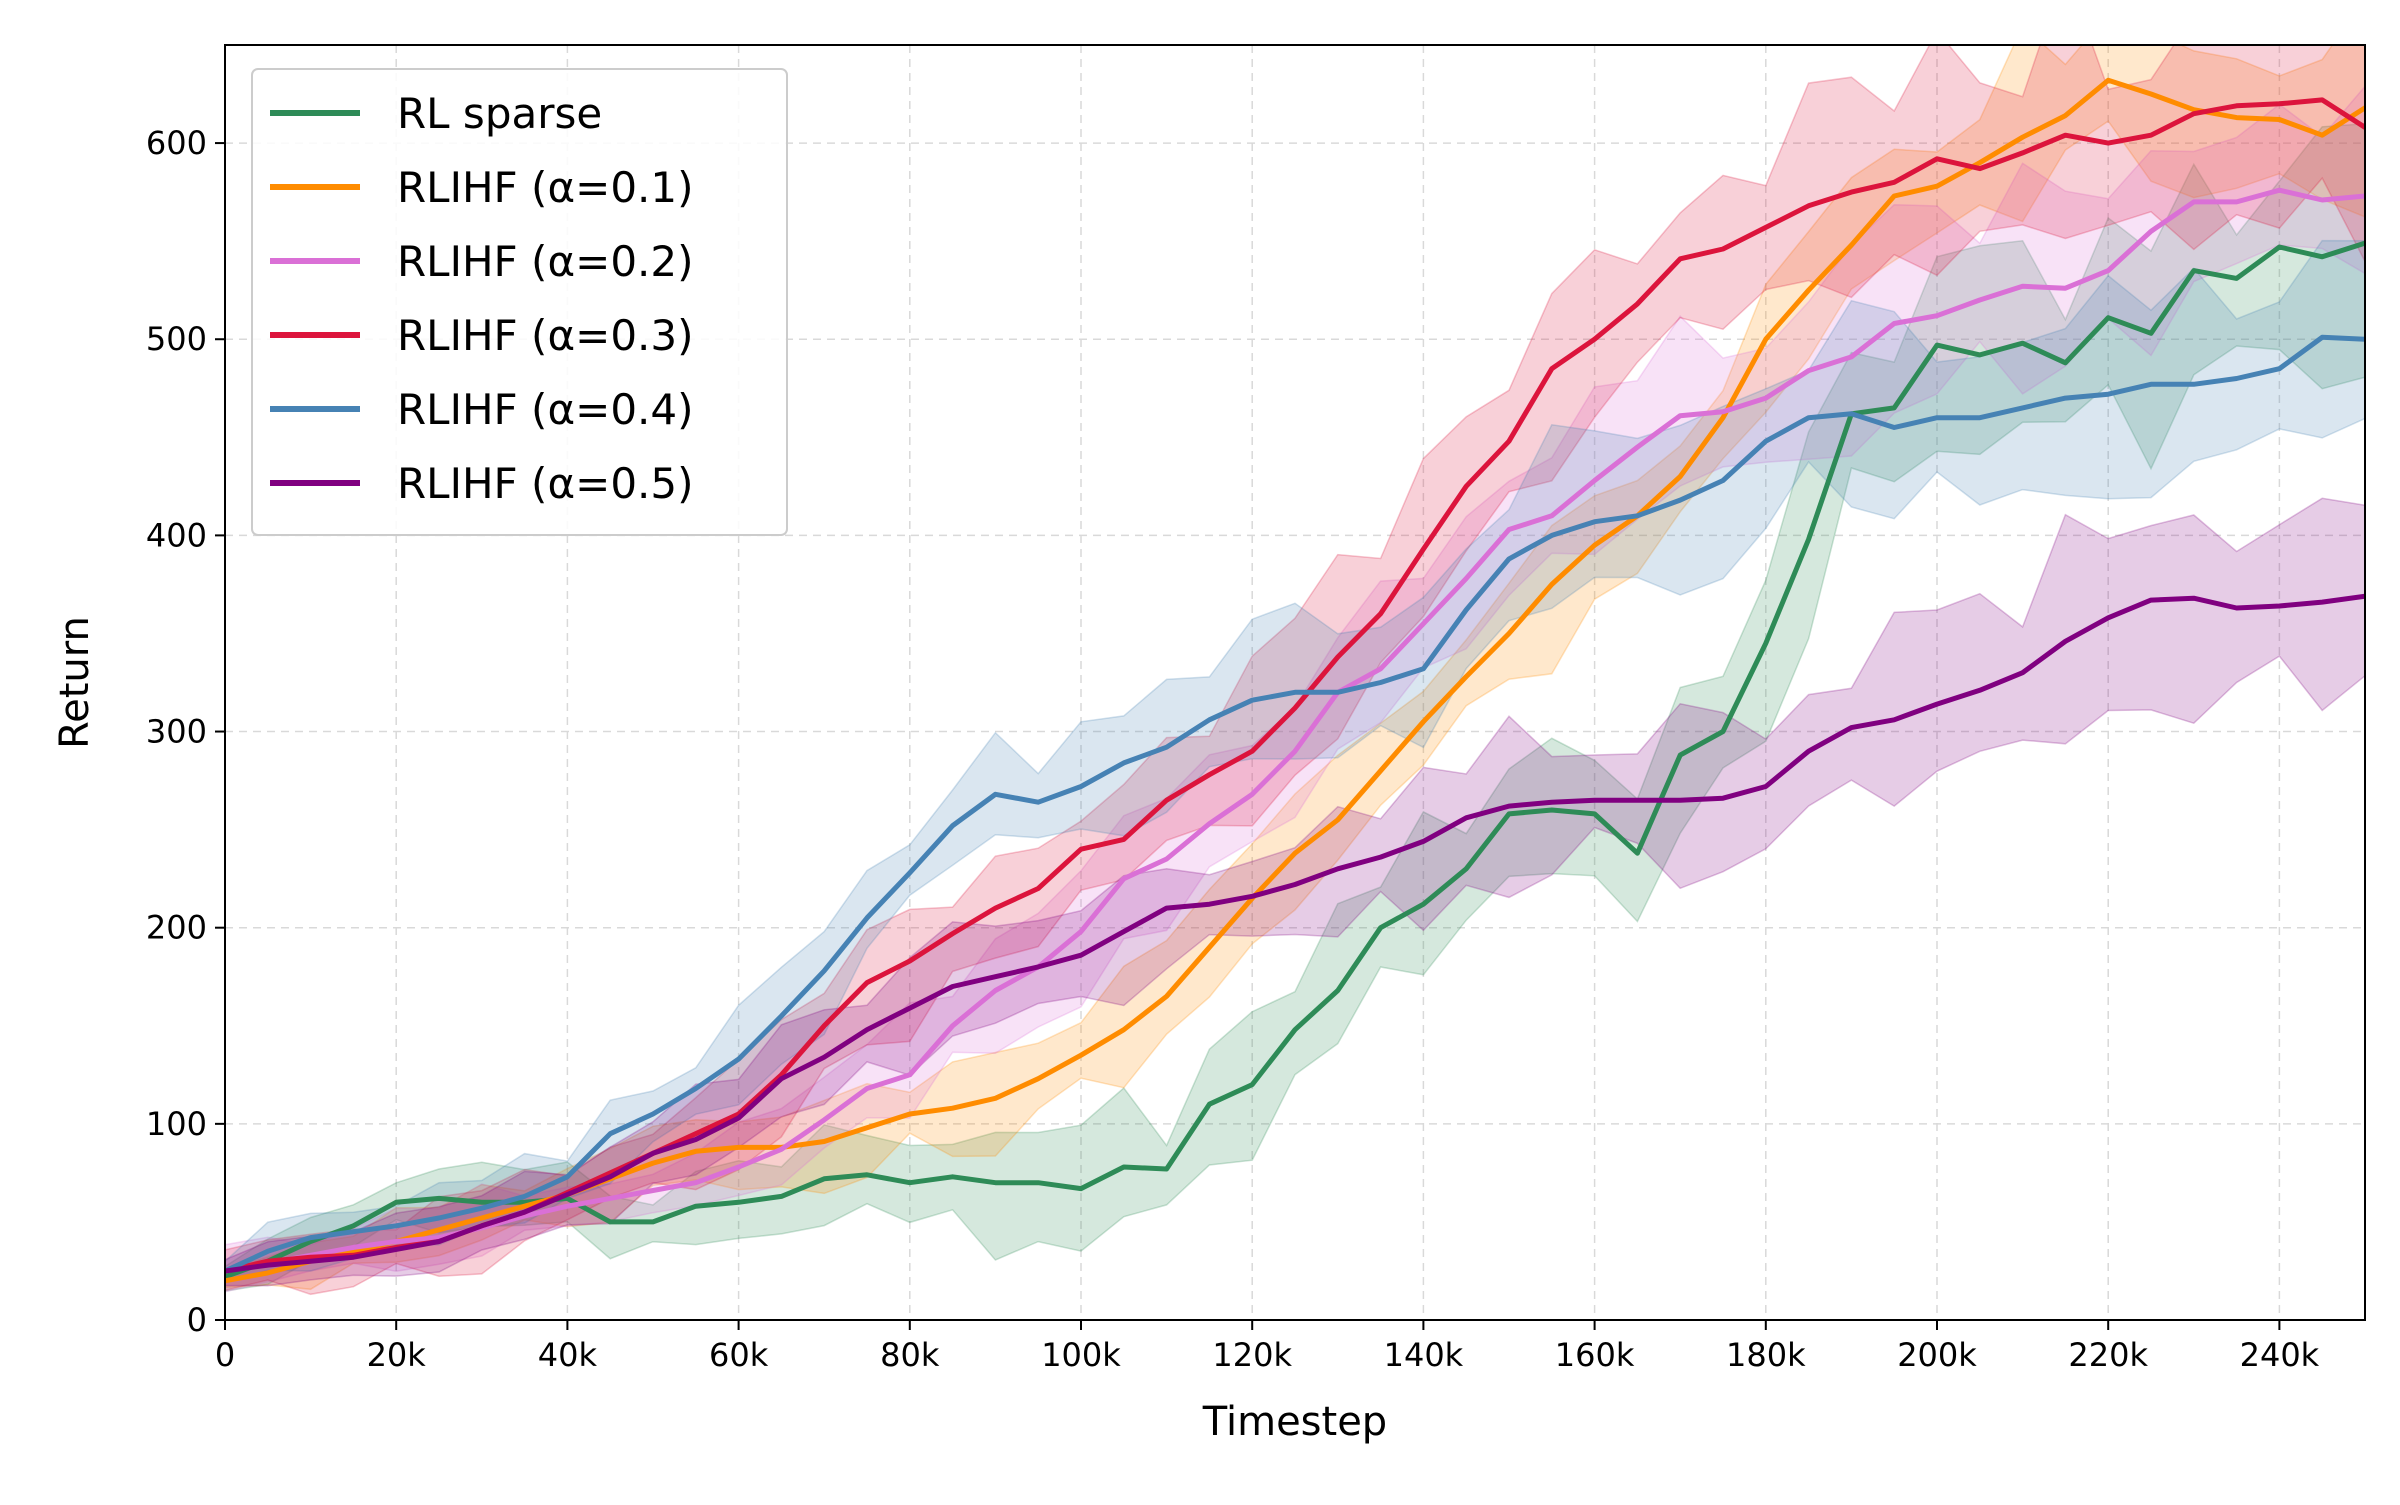 This screenshot has width=2400, height=1505. Describe the element at coordinates (176, 143) in the screenshot. I see `y-tick-label: 600` at that location.